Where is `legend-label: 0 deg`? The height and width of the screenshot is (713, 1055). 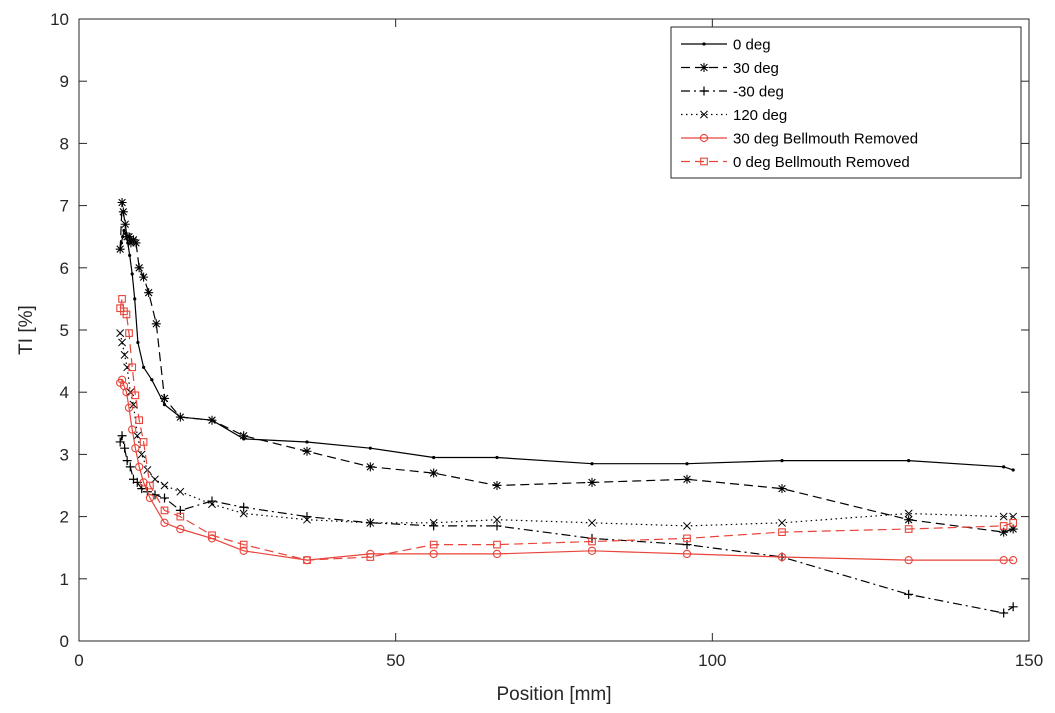 legend-label: 0 deg is located at coordinates (752, 45).